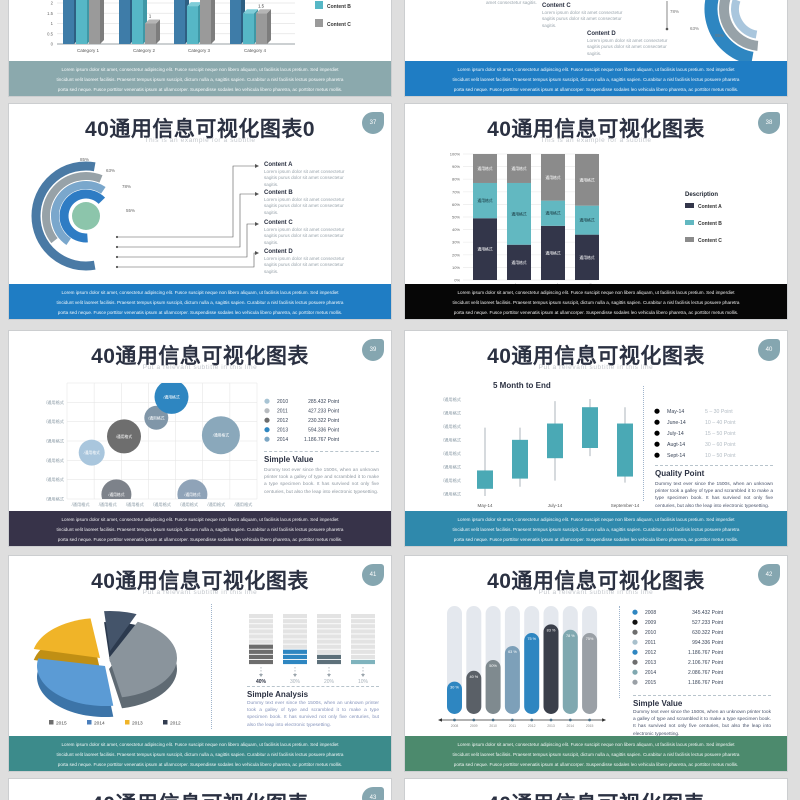 The height and width of the screenshot is (800, 800). Describe the element at coordinates (78, 213) in the screenshot. I see `arc-ring` at that location.